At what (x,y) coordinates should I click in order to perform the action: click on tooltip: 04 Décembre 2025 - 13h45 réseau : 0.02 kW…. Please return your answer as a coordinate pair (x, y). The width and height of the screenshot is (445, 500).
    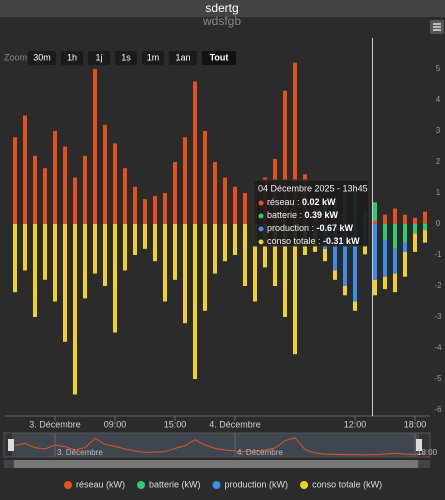
    Looking at the image, I should click on (311, 213).